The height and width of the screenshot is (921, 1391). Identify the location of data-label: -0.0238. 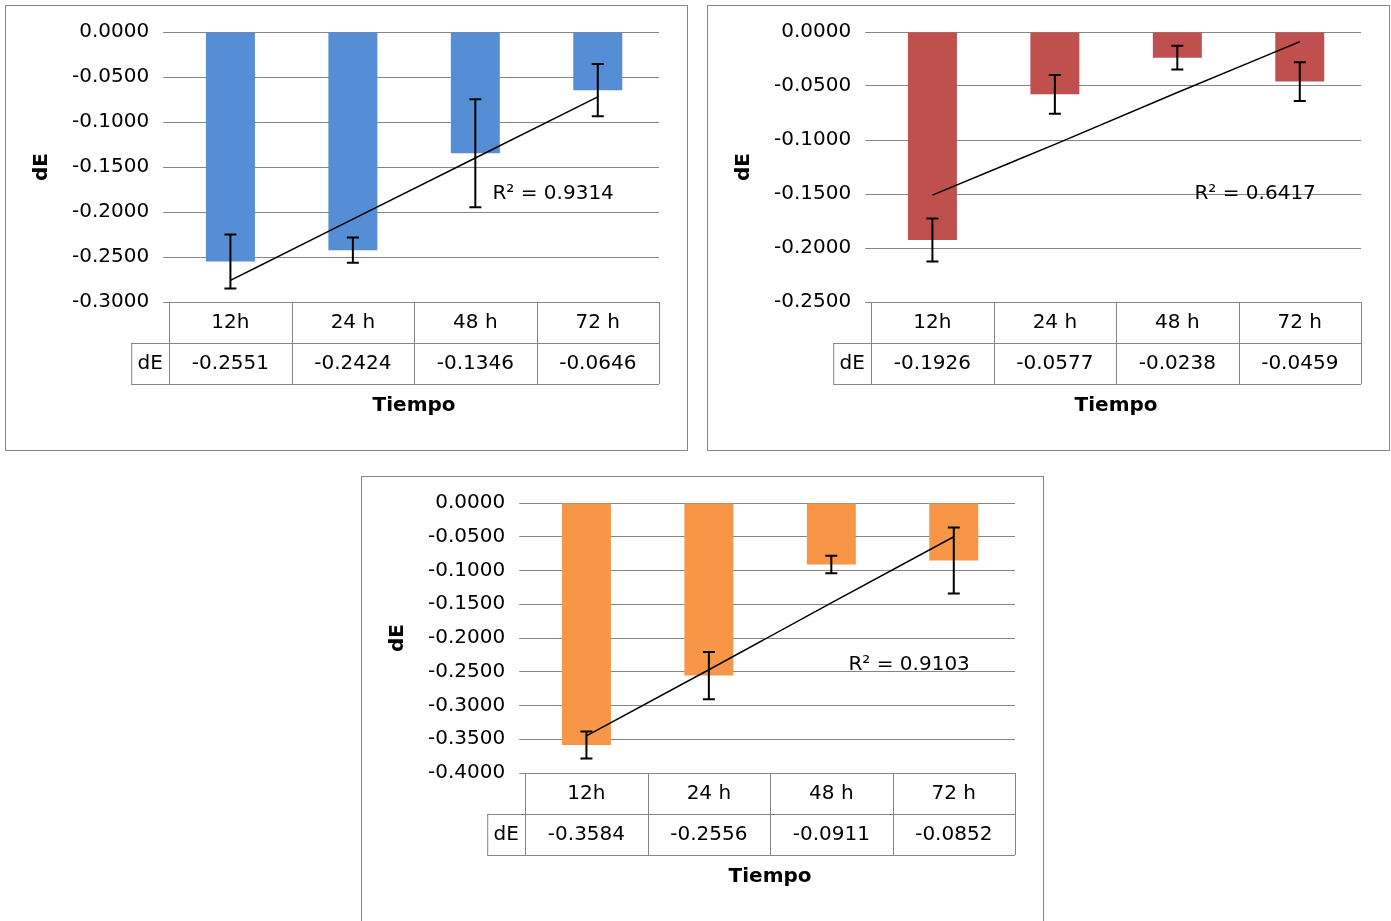
(1177, 361).